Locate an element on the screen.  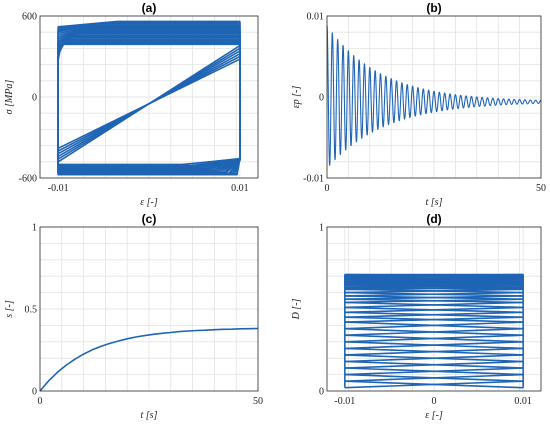
y-tick-label: 0.01 is located at coordinates (316, 17).